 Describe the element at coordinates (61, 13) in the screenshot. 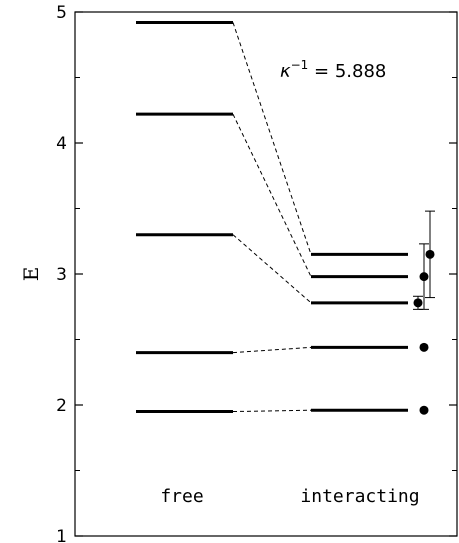

I see `y-tick-label: 5` at that location.